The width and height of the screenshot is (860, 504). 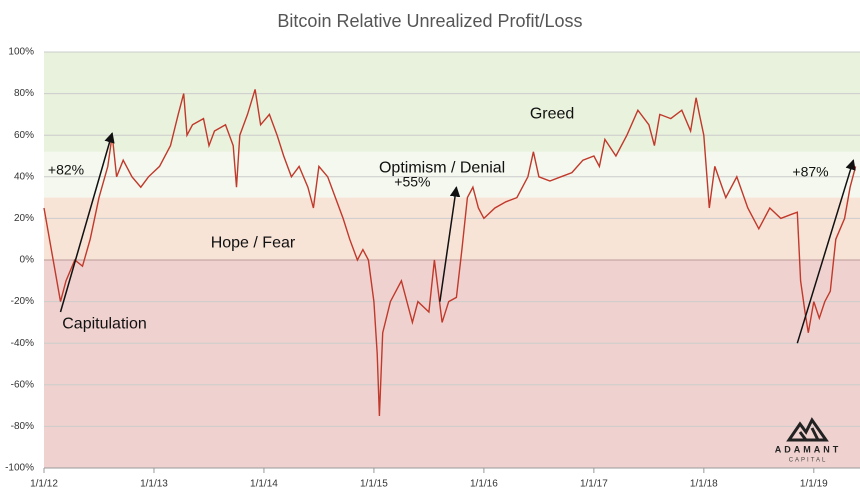 I want to click on chart-title: Bitcoin Relative Unrealized Profit/Loss, so click(x=429, y=21).